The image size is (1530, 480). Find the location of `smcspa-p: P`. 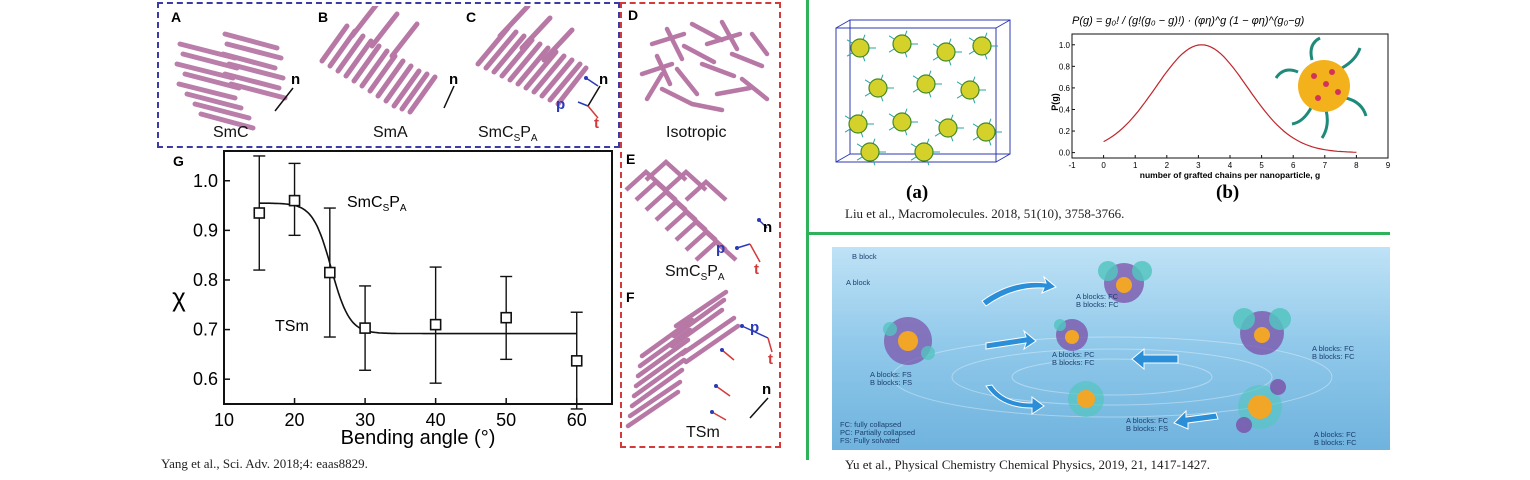

smcspa-p: P is located at coordinates (525, 132).